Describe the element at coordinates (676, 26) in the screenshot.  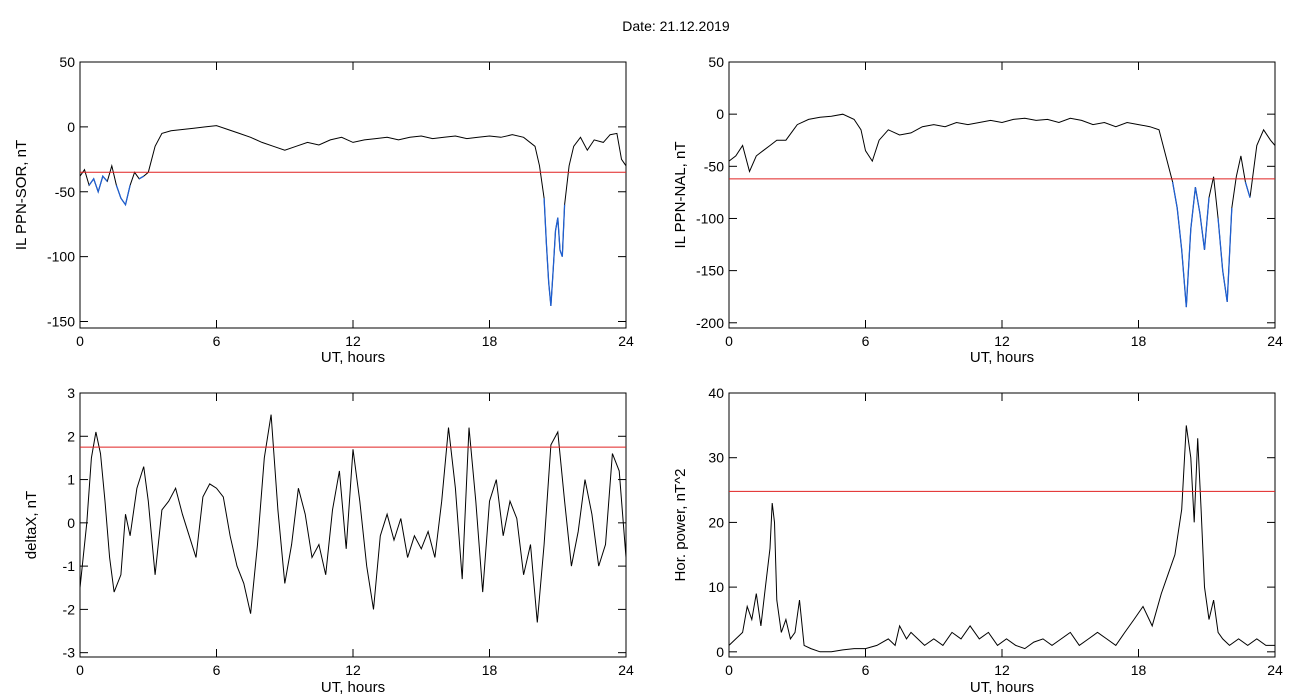
I see `page-title: Date: 21.12.2019` at that location.